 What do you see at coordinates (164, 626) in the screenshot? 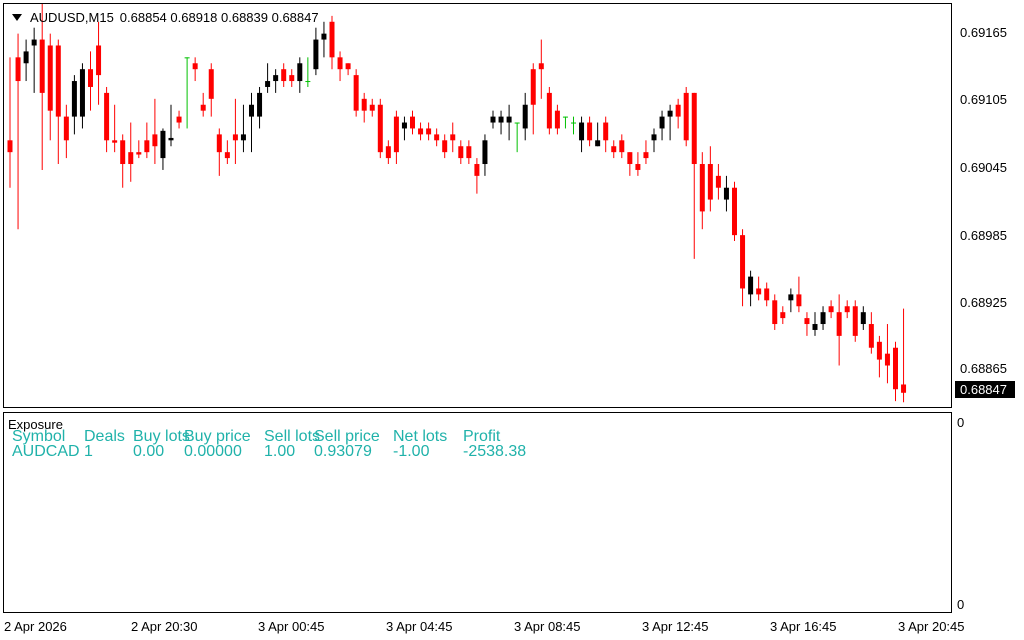
I see `time-label: 2 Apr 20:30` at bounding box center [164, 626].